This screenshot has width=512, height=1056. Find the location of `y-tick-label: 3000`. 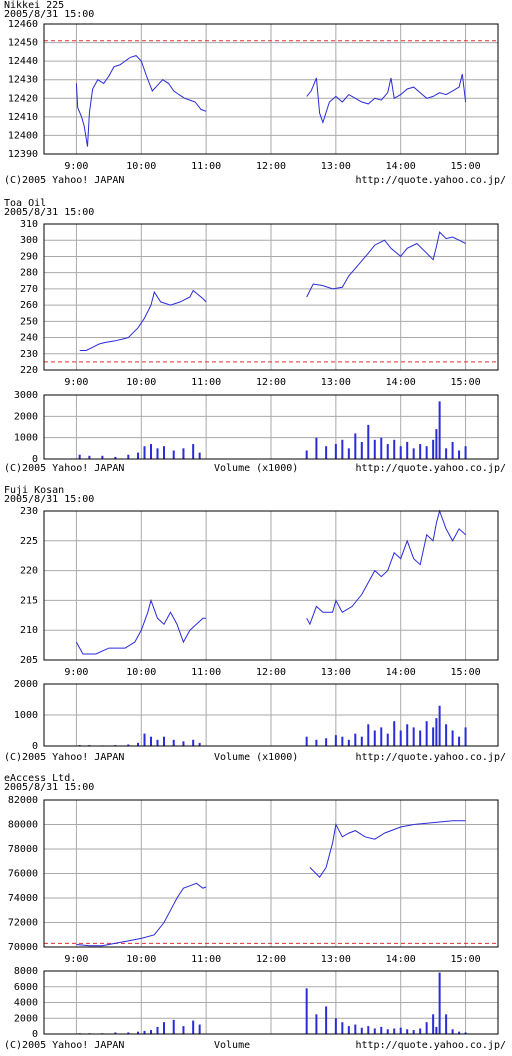

y-tick-label: 3000 is located at coordinates (26, 395).